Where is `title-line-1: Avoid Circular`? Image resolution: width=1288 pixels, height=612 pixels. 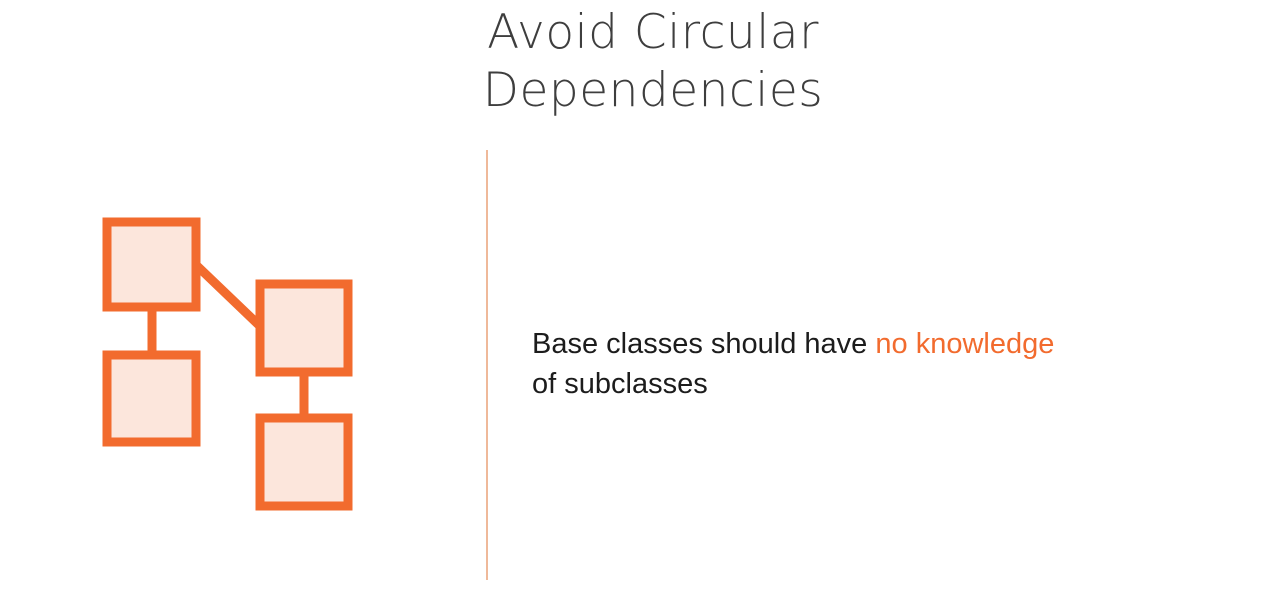 title-line-1: Avoid Circular is located at coordinates (653, 32).